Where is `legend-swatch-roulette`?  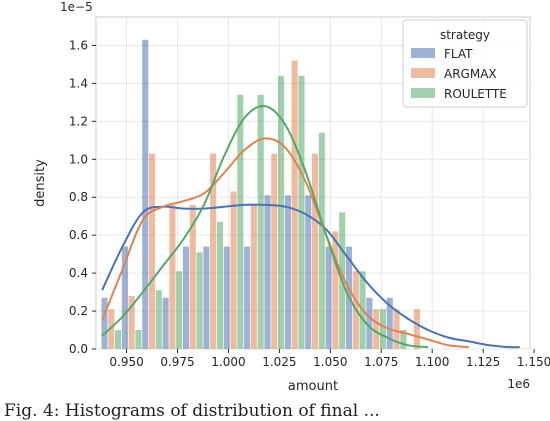
legend-swatch-roulette is located at coordinates (423, 93).